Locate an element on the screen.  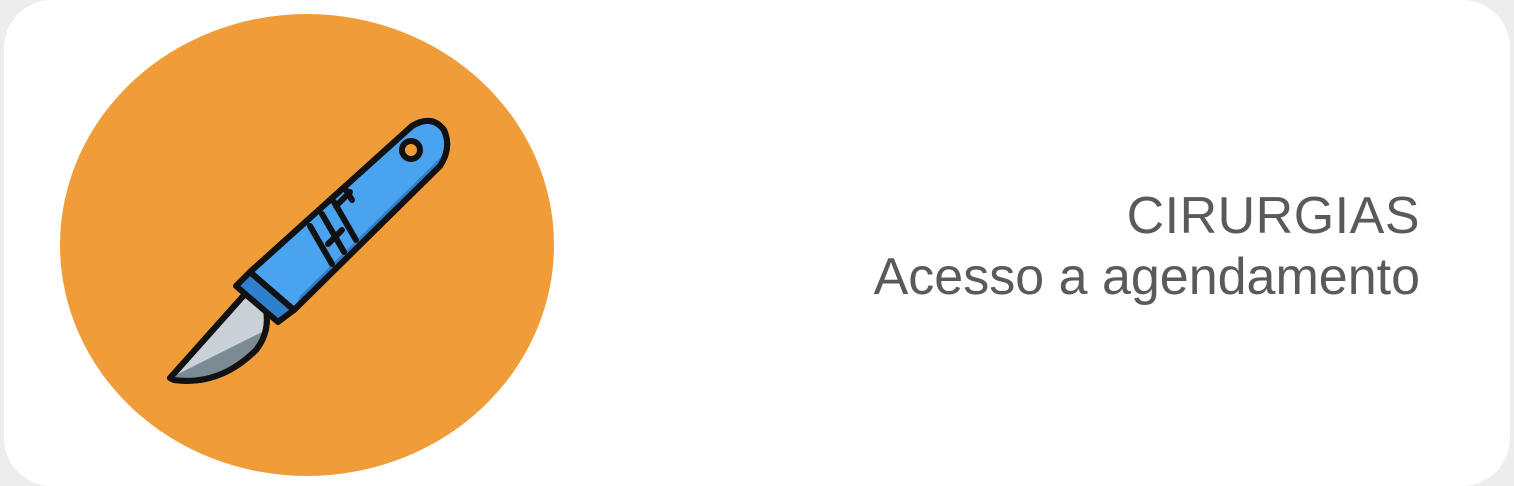
card-text: CIRURGIAS Acesso a agendamento is located at coordinates (1147, 247).